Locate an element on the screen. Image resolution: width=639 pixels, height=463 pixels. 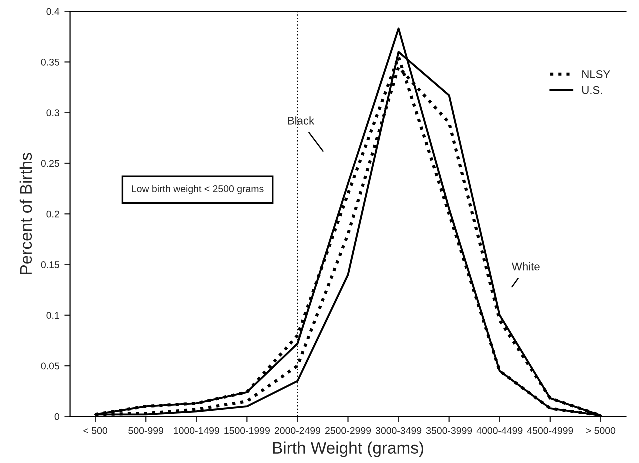
x-tick-label: 3500-3999 is located at coordinates (449, 430).